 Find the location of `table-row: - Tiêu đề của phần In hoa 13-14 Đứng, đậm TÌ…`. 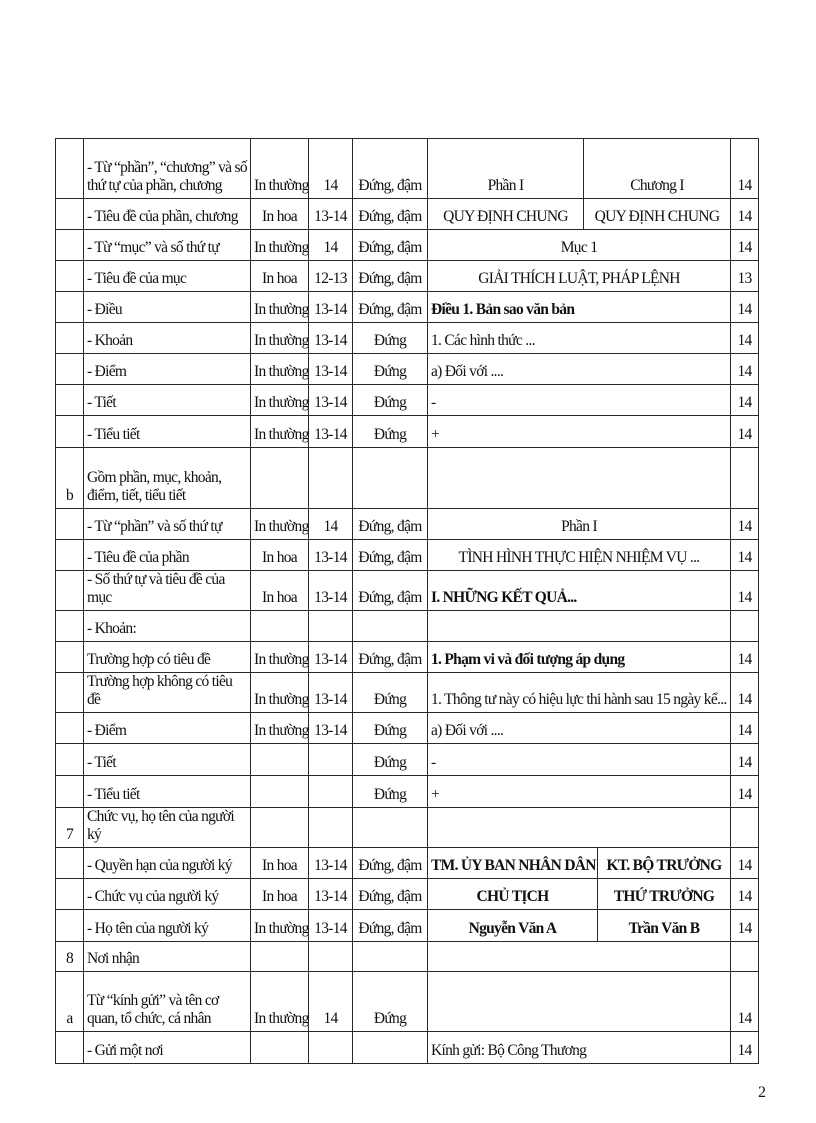

table-row: - Tiêu đề của phần In hoa 13-14 Đứng, đậm TÌ… is located at coordinates (407, 555).